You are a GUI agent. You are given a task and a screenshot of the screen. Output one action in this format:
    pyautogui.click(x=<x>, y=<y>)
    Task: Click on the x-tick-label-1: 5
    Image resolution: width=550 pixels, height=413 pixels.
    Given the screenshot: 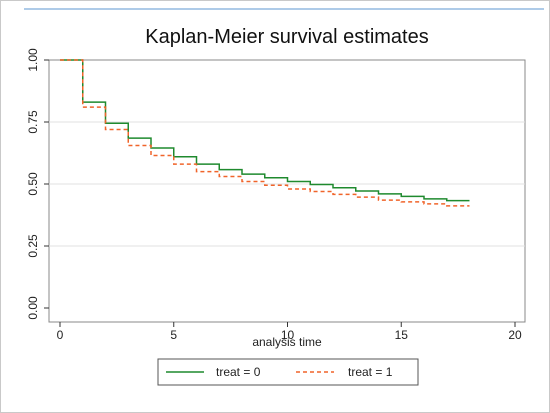 What is the action you would take?
    pyautogui.click(x=173, y=335)
    